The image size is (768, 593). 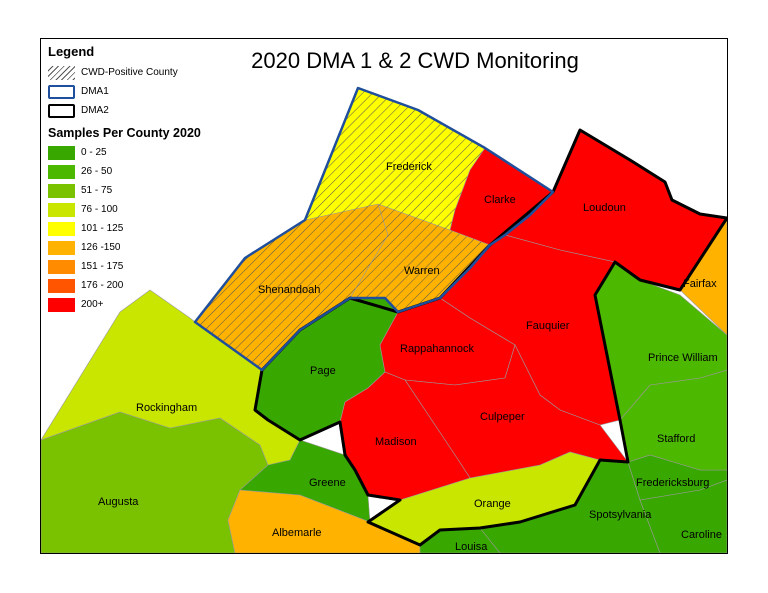 What do you see at coordinates (138, 247) in the screenshot?
I see `legend-class-row: 126 -150` at bounding box center [138, 247].